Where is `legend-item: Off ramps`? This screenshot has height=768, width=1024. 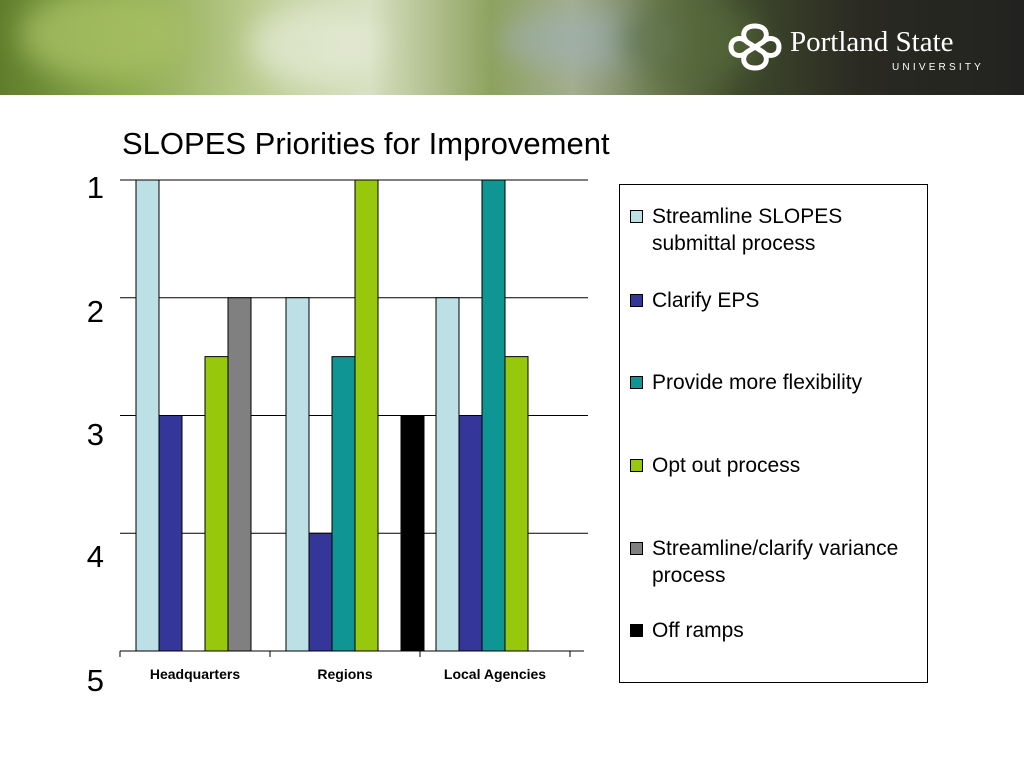 legend-item: Off ramps is located at coordinates (778, 630).